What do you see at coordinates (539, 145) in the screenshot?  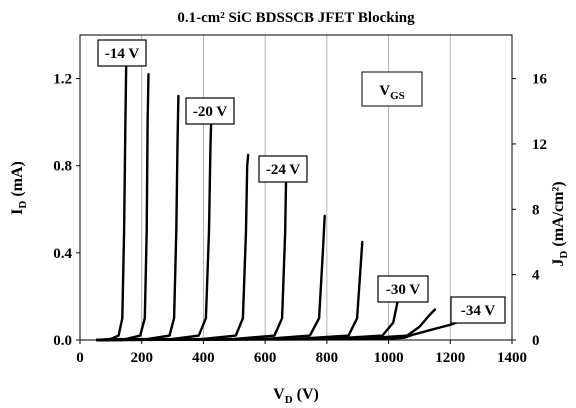 I see `y2-tick-label-3: 12` at bounding box center [539, 145].